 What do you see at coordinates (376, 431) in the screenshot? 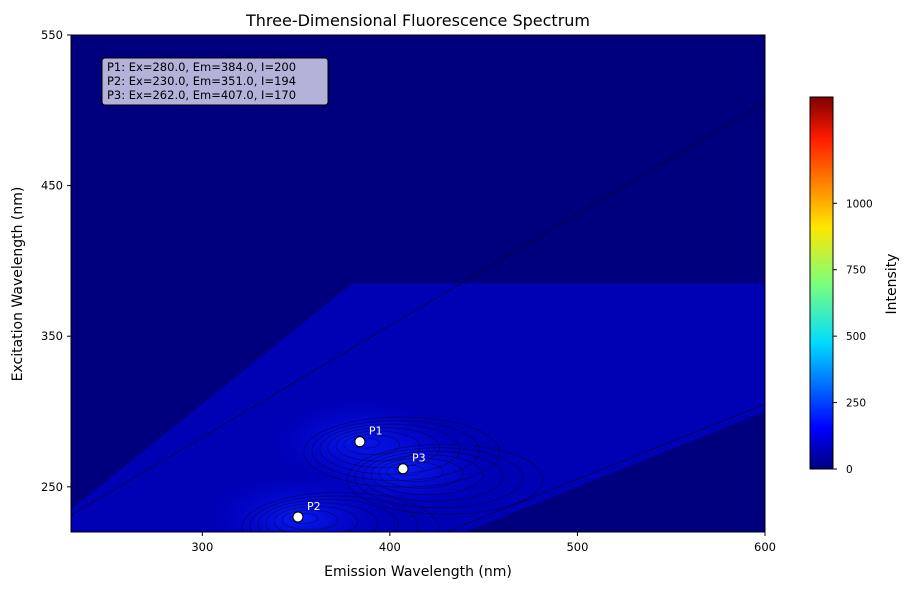
I see `peak-label: P1` at bounding box center [376, 431].